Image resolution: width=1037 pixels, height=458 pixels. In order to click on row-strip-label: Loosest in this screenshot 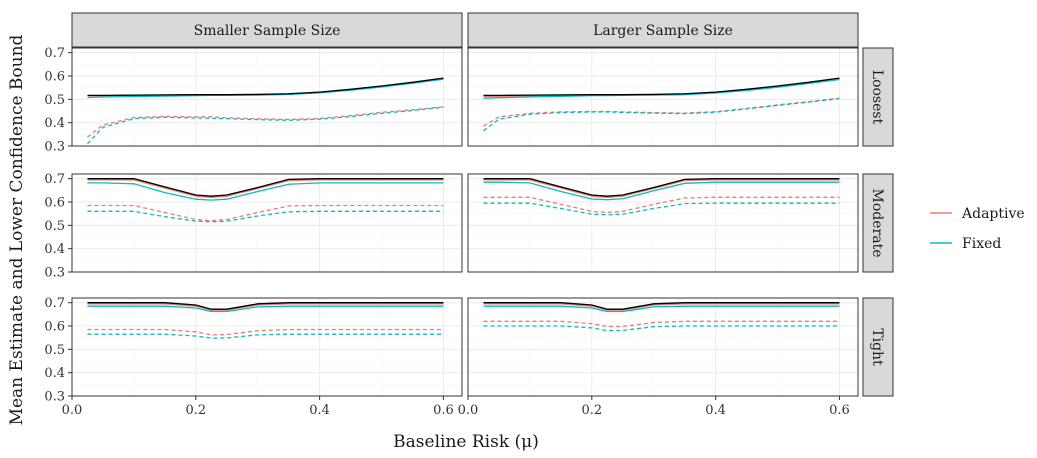, I will do `click(877, 97)`.